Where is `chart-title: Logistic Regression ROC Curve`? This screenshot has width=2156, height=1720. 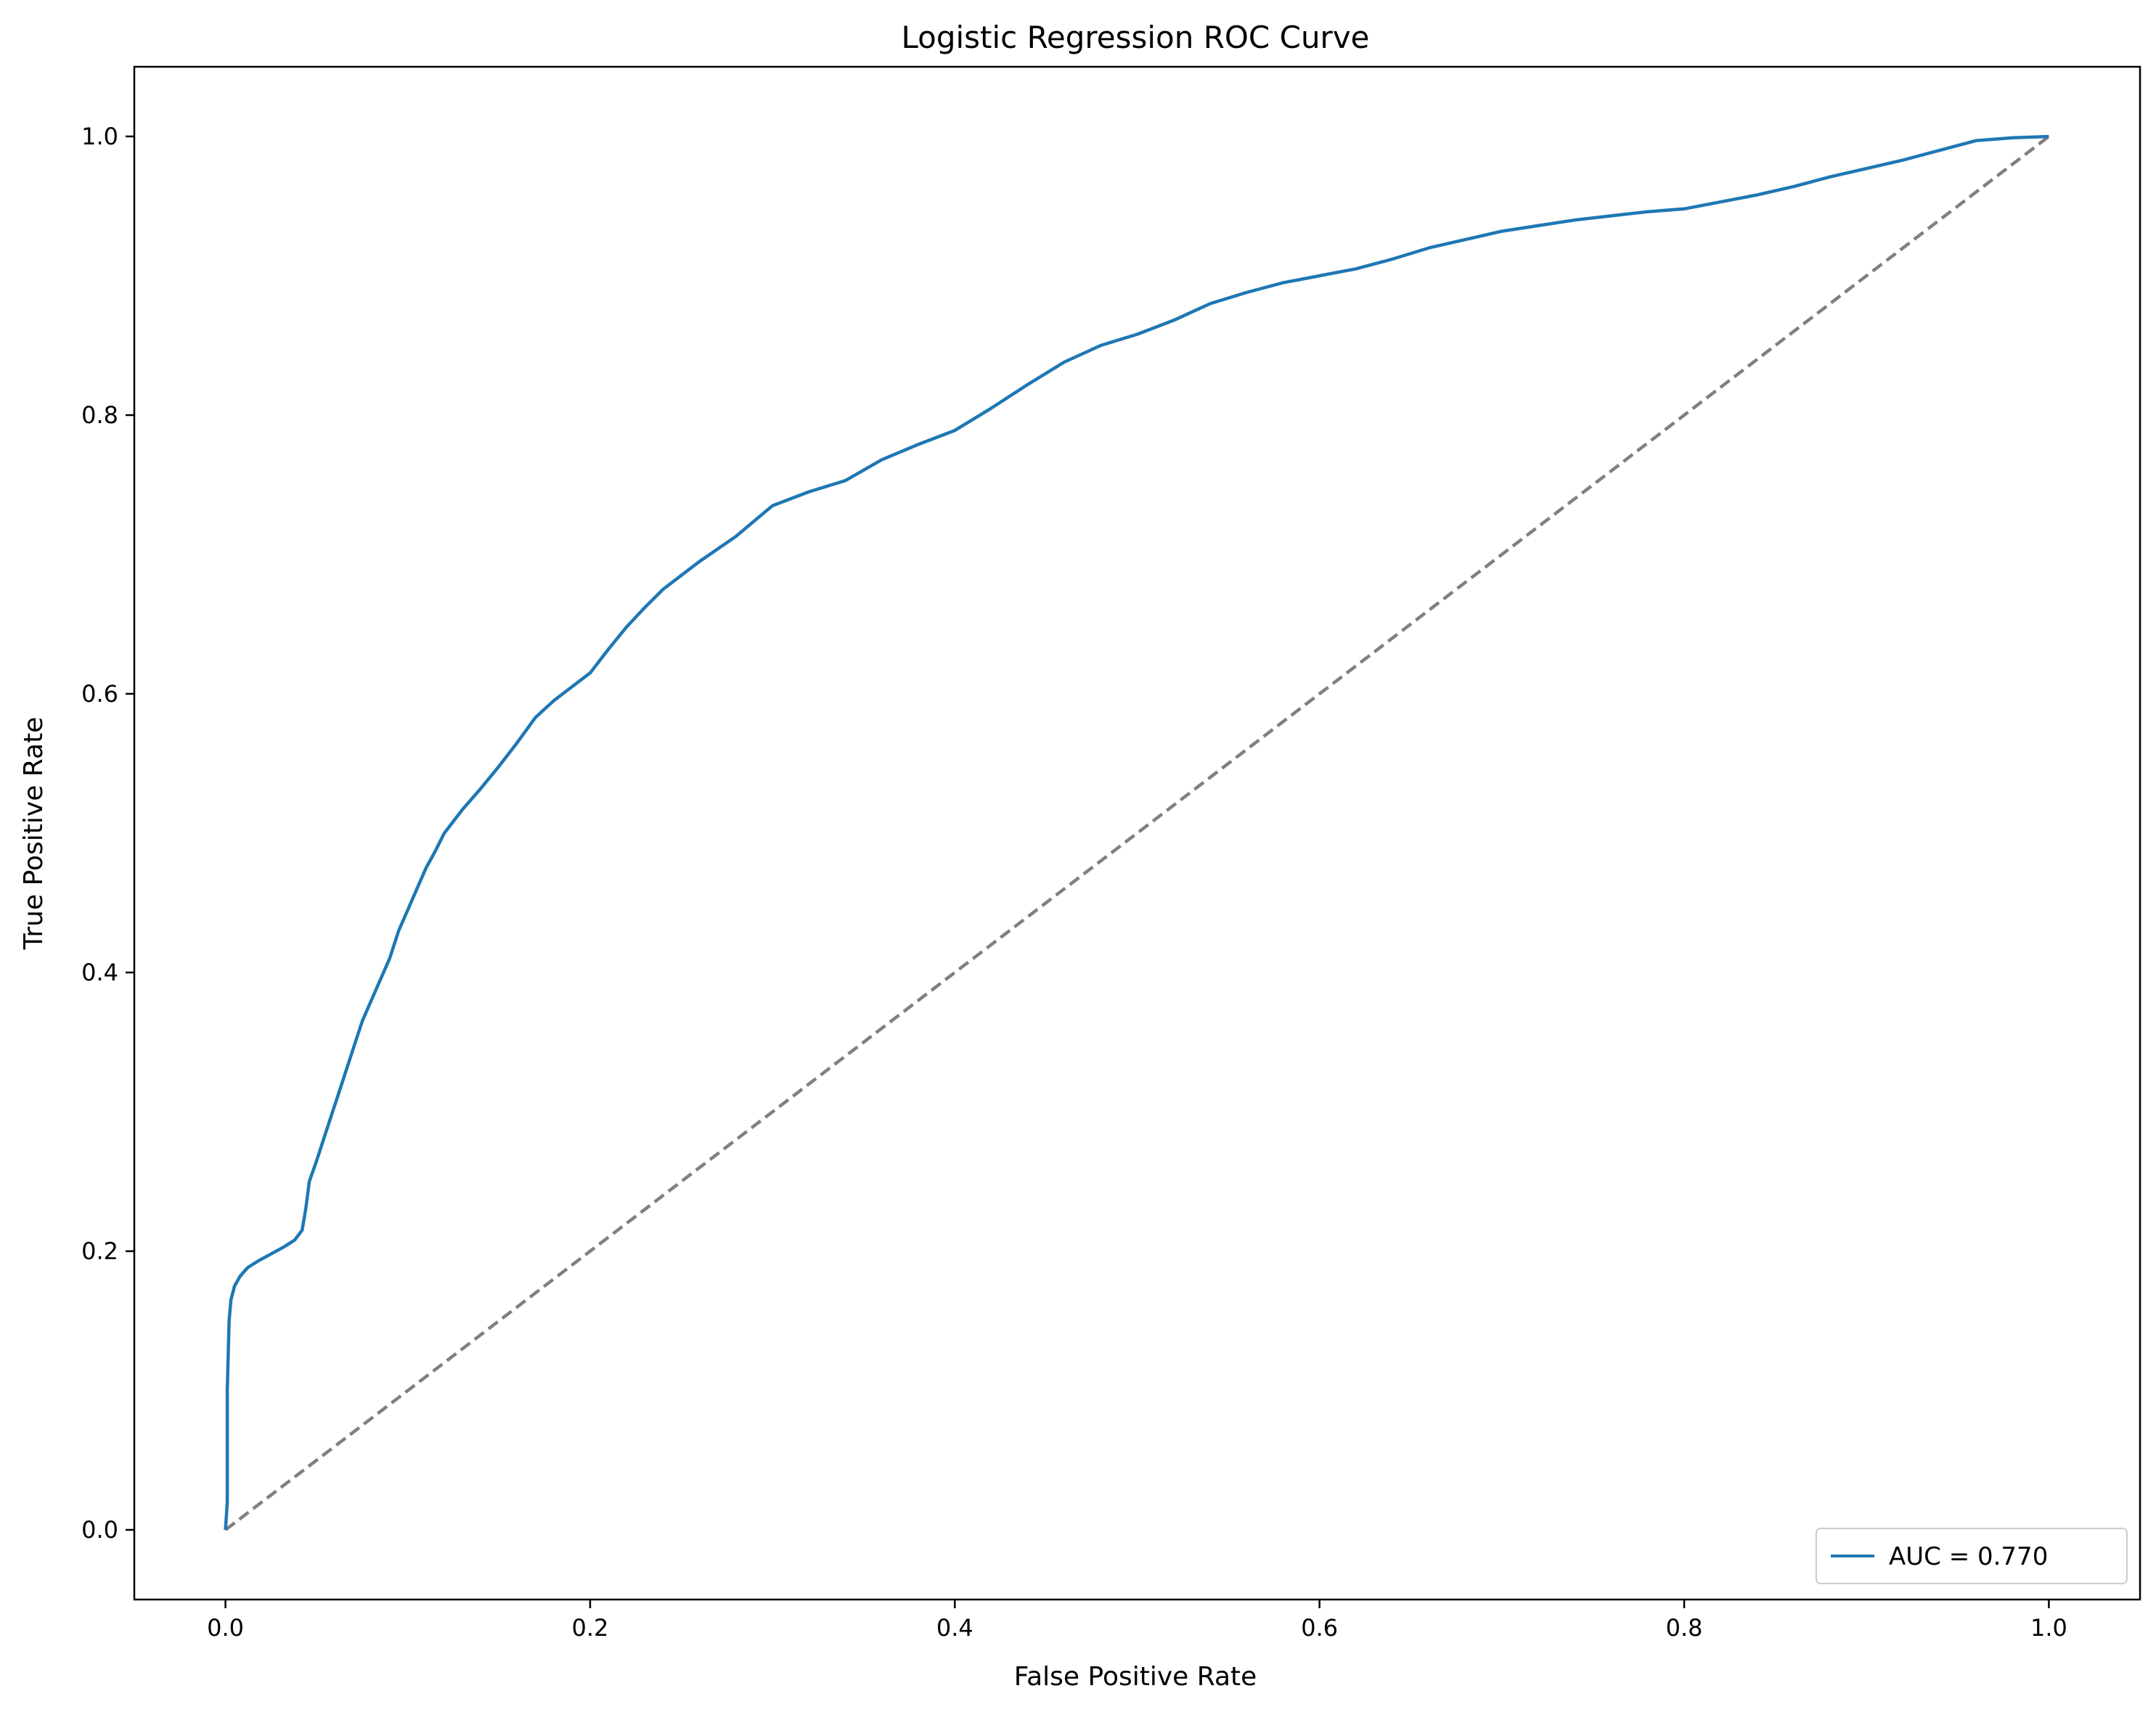
chart-title: Logistic Regression ROC Curve is located at coordinates (1135, 38).